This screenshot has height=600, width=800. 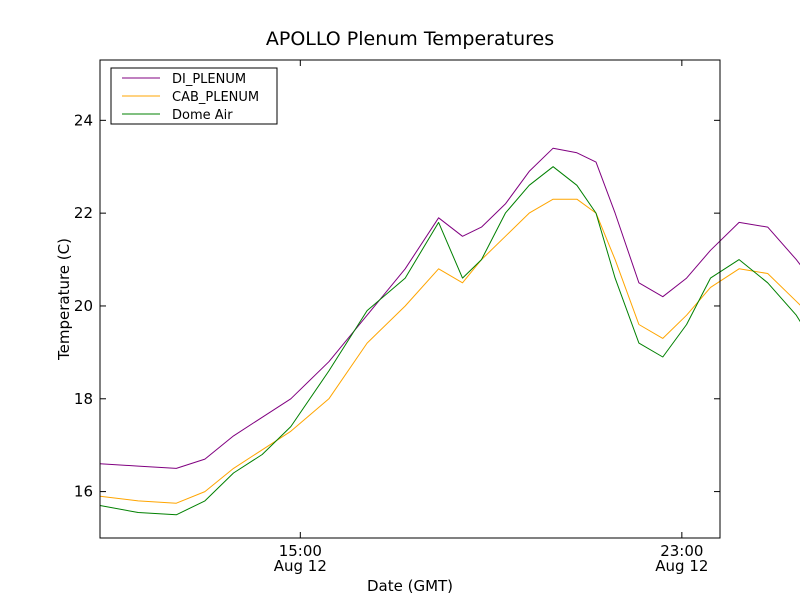 What do you see at coordinates (410, 39) in the screenshot?
I see `chart-title: APOLLO Plenum Temperatures` at bounding box center [410, 39].